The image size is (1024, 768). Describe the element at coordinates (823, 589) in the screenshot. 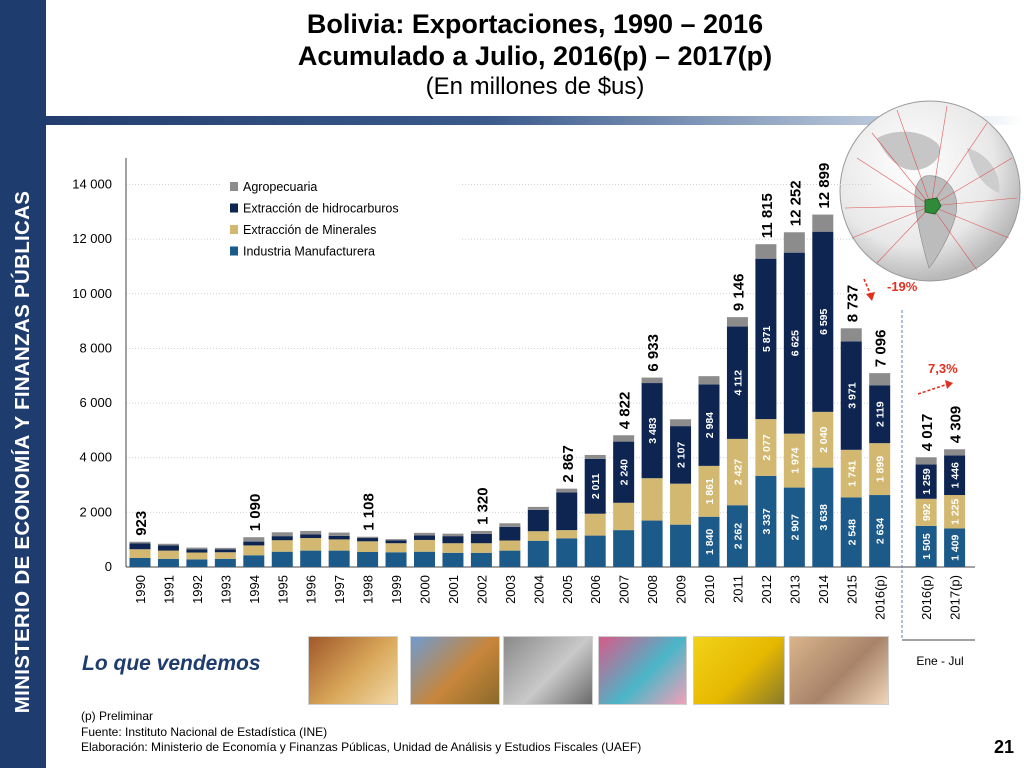

I see `x-tick-label: 2014` at that location.